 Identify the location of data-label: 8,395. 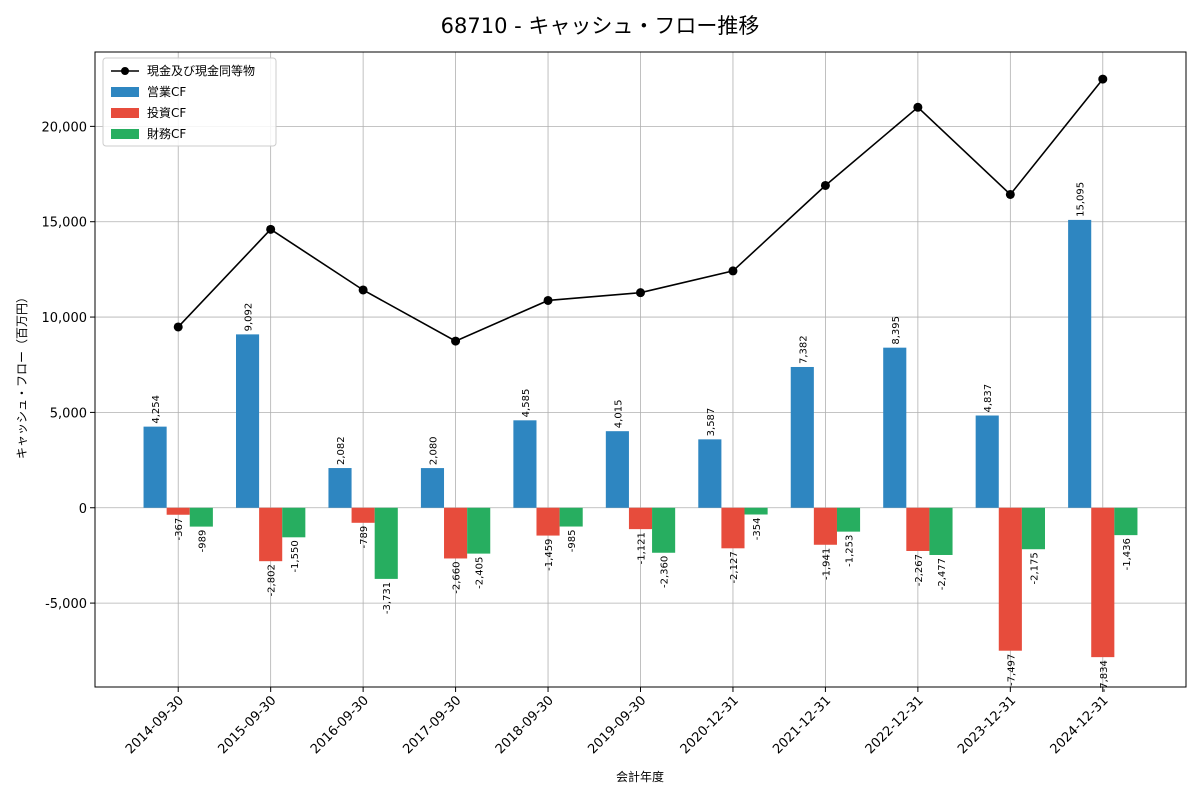
(896, 330).